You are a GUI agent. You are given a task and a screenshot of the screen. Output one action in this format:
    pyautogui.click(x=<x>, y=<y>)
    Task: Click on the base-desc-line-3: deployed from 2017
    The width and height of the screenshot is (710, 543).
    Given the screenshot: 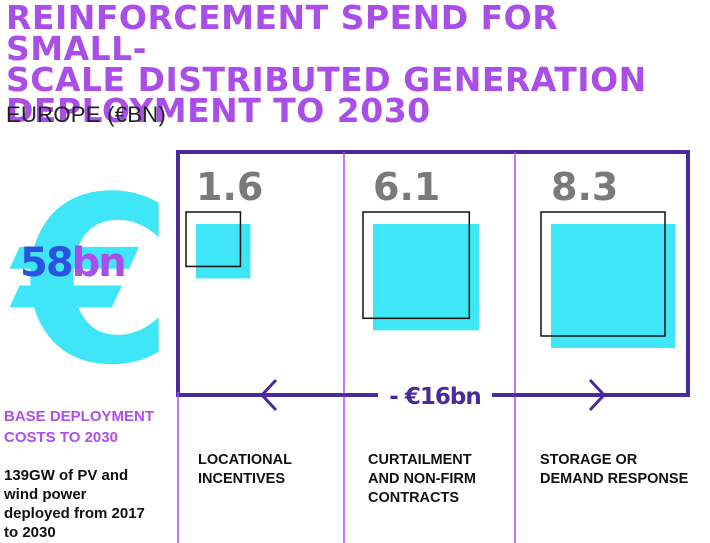 What is the action you would take?
    pyautogui.click(x=74, y=513)
    